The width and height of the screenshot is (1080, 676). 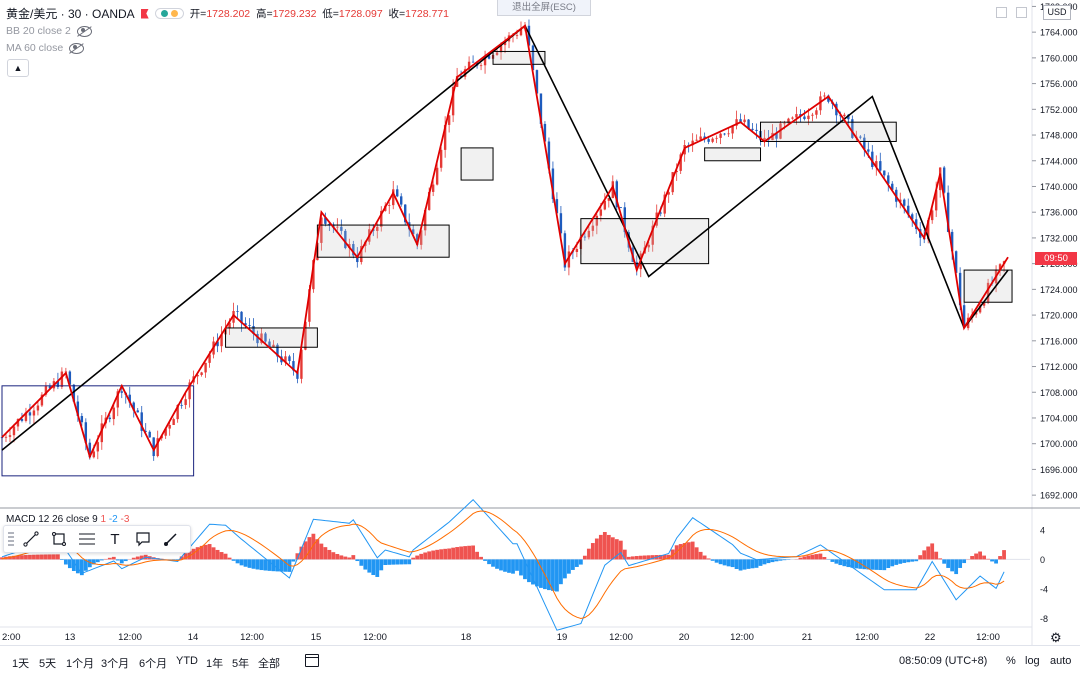 What do you see at coordinates (1060, 661) in the screenshot?
I see `auto-scale-toggle: auto` at bounding box center [1060, 661].